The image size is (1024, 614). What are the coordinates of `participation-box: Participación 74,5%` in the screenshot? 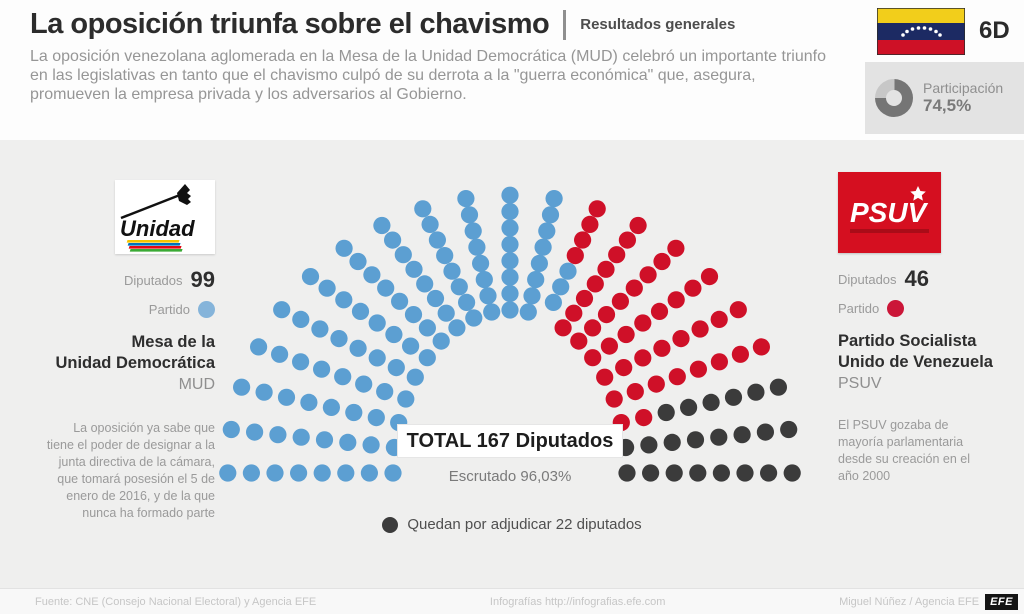 It's located at (944, 98).